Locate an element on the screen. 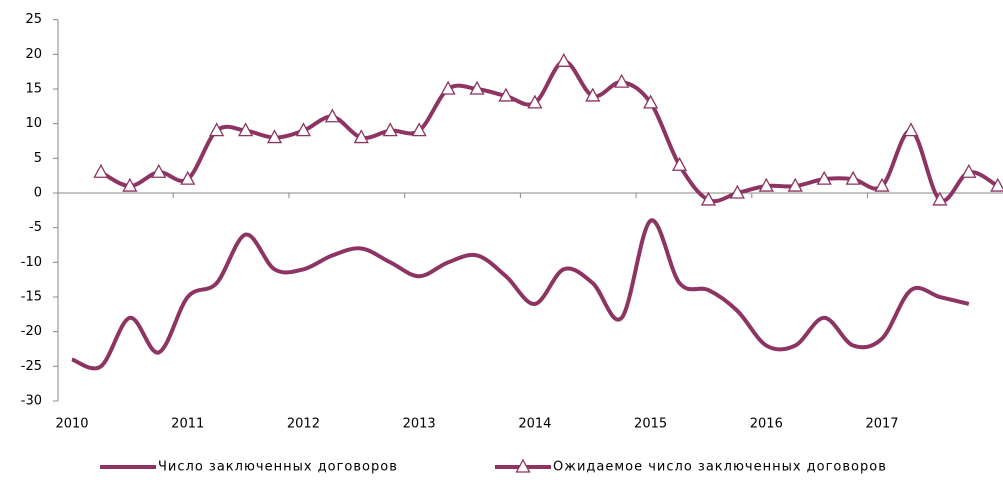  legend-marker is located at coordinates (523, 465).